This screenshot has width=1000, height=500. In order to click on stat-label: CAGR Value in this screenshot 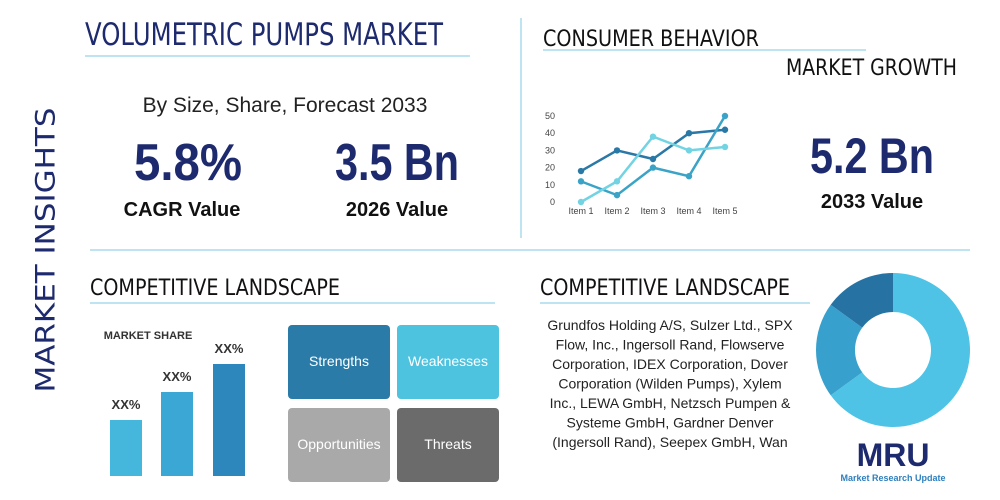, I will do `click(182, 210)`.